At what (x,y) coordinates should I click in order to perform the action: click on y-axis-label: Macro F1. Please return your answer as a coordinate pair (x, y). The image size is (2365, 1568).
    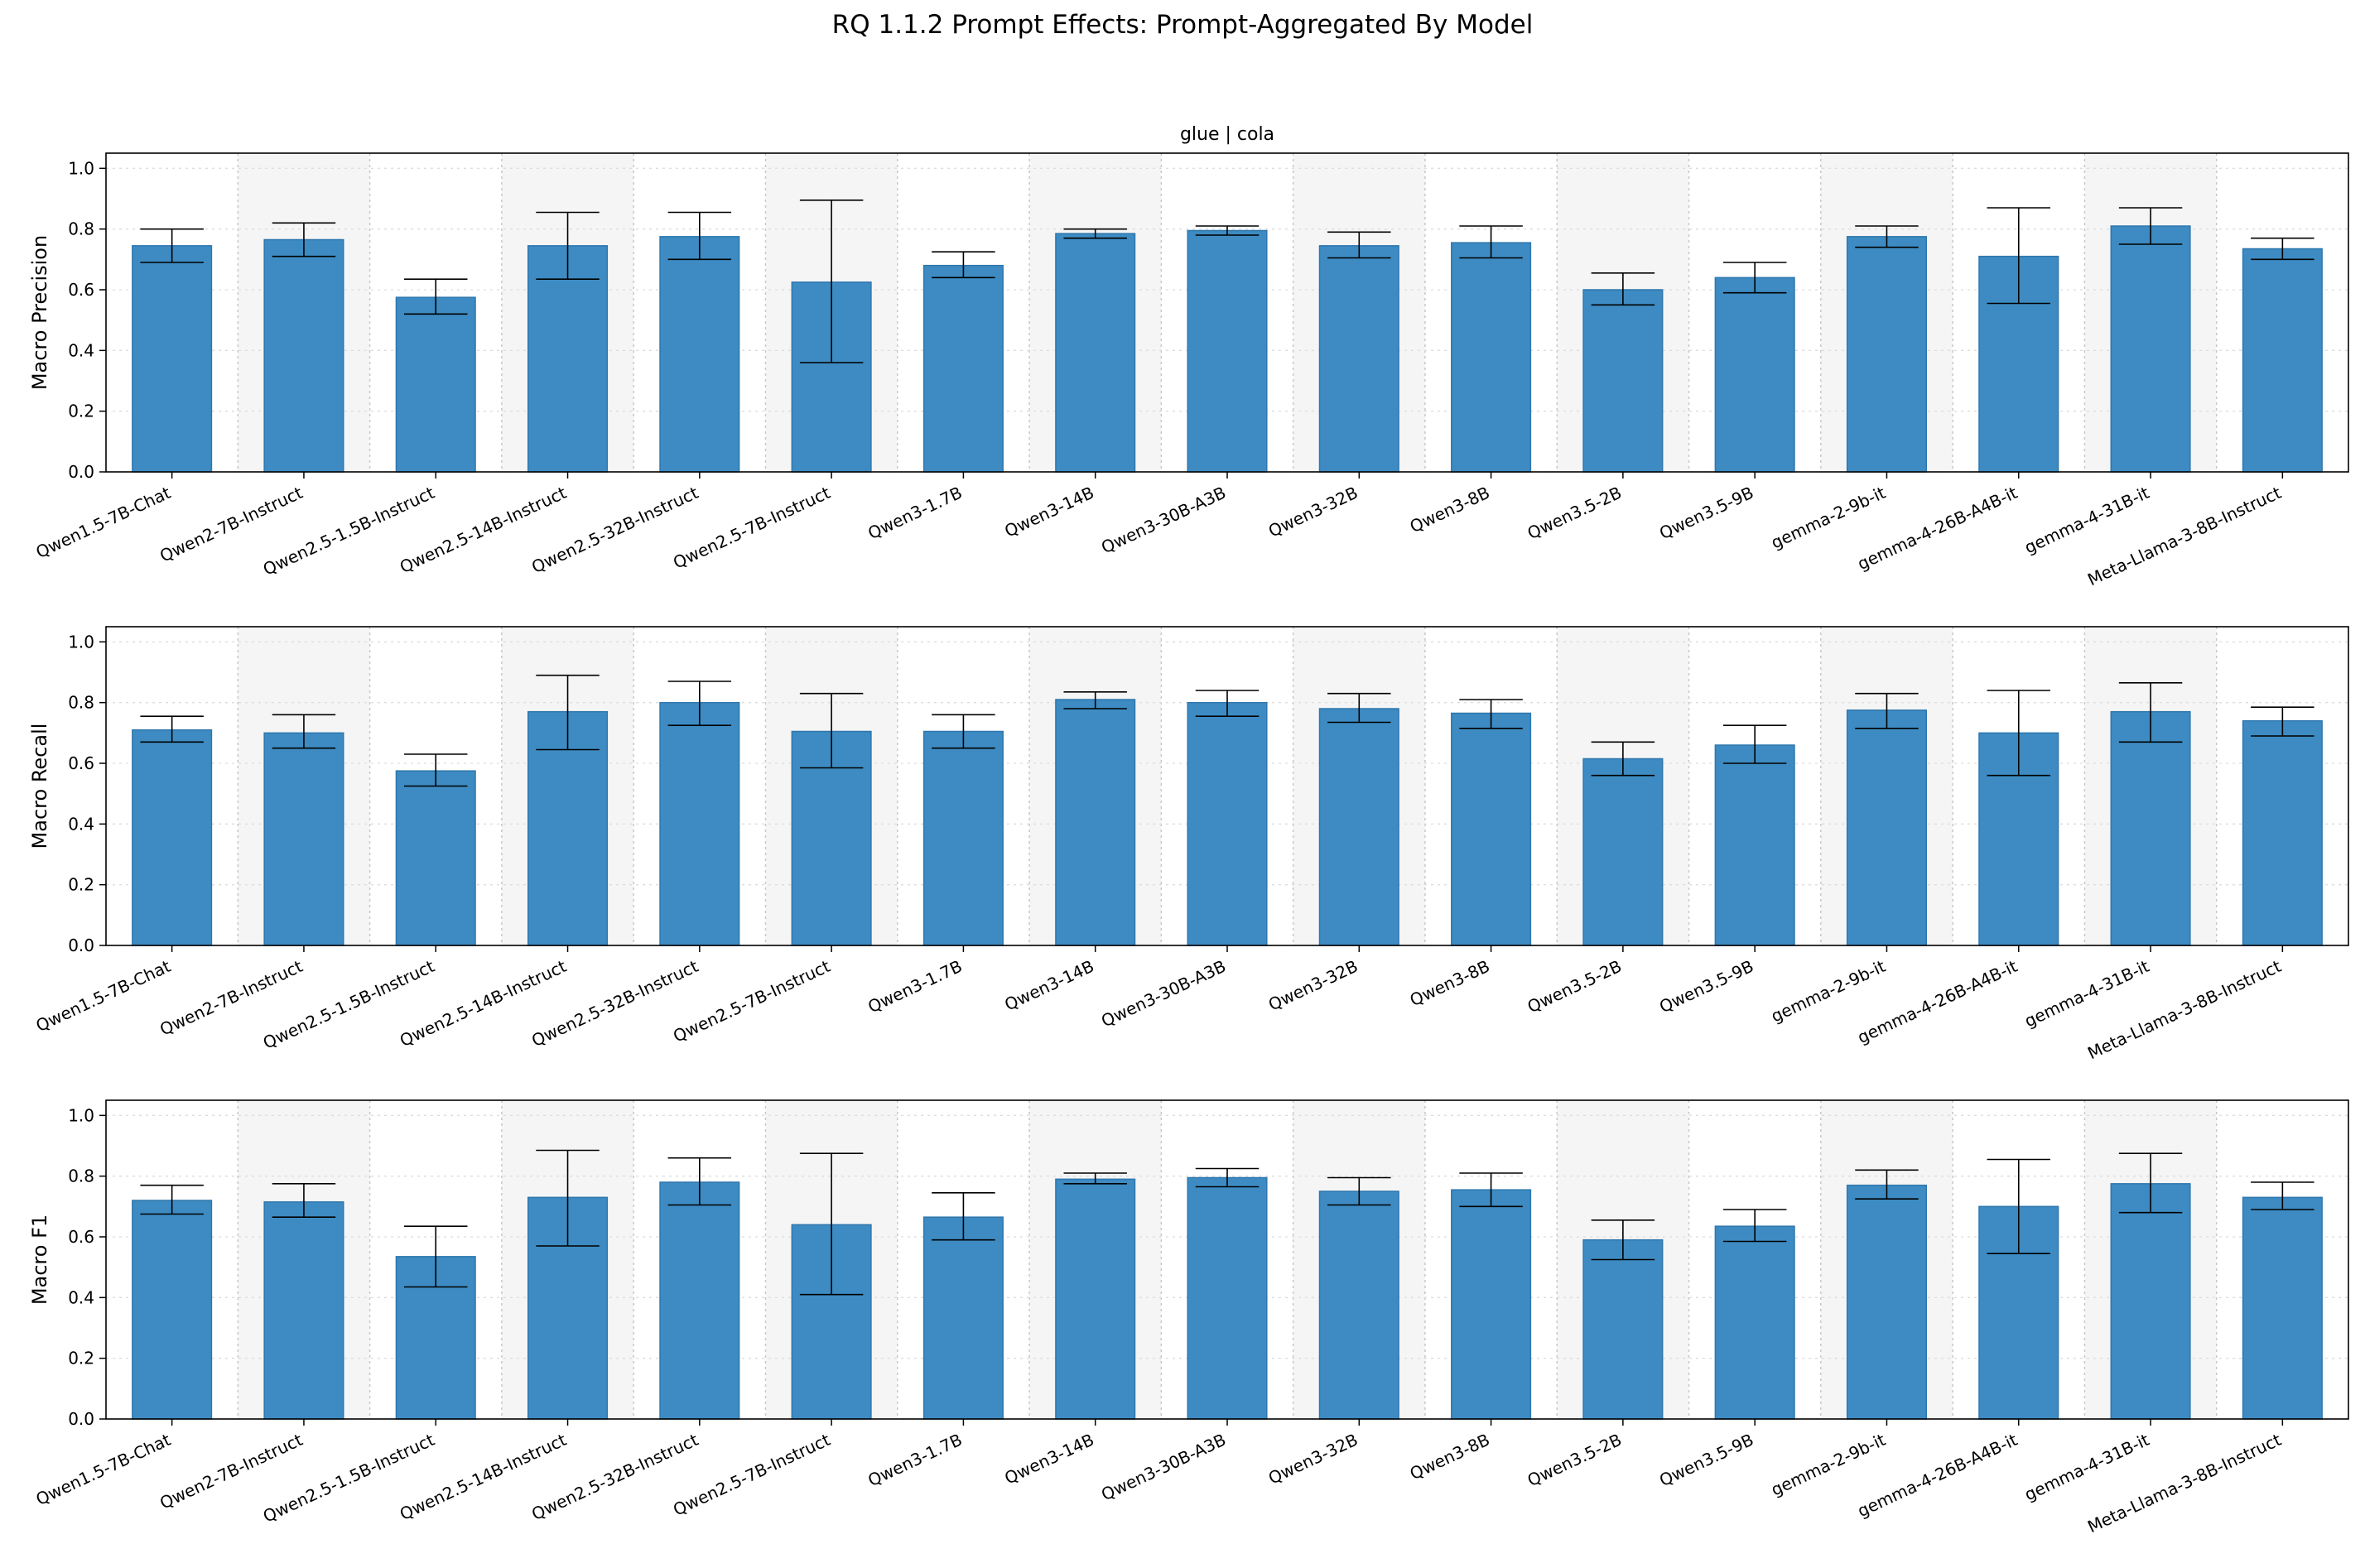
    Looking at the image, I should click on (39, 1259).